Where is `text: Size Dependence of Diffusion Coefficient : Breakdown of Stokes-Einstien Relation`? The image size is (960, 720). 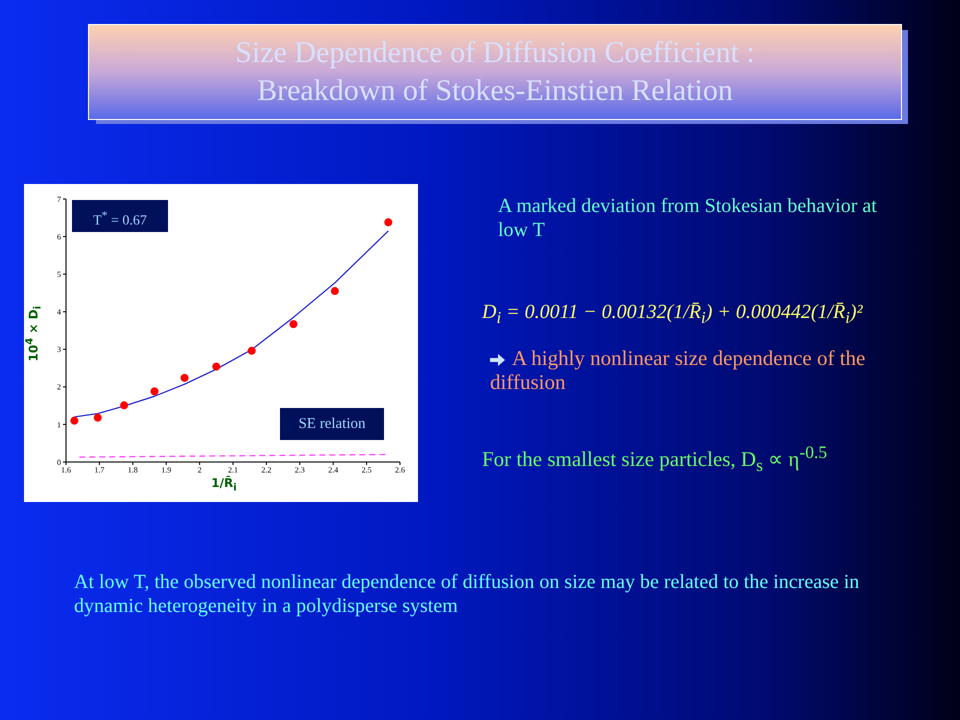 text: Size Dependence of Diffusion Coefficient : Breakdown of Stokes-Einstien Relation is located at coordinates (495, 72).